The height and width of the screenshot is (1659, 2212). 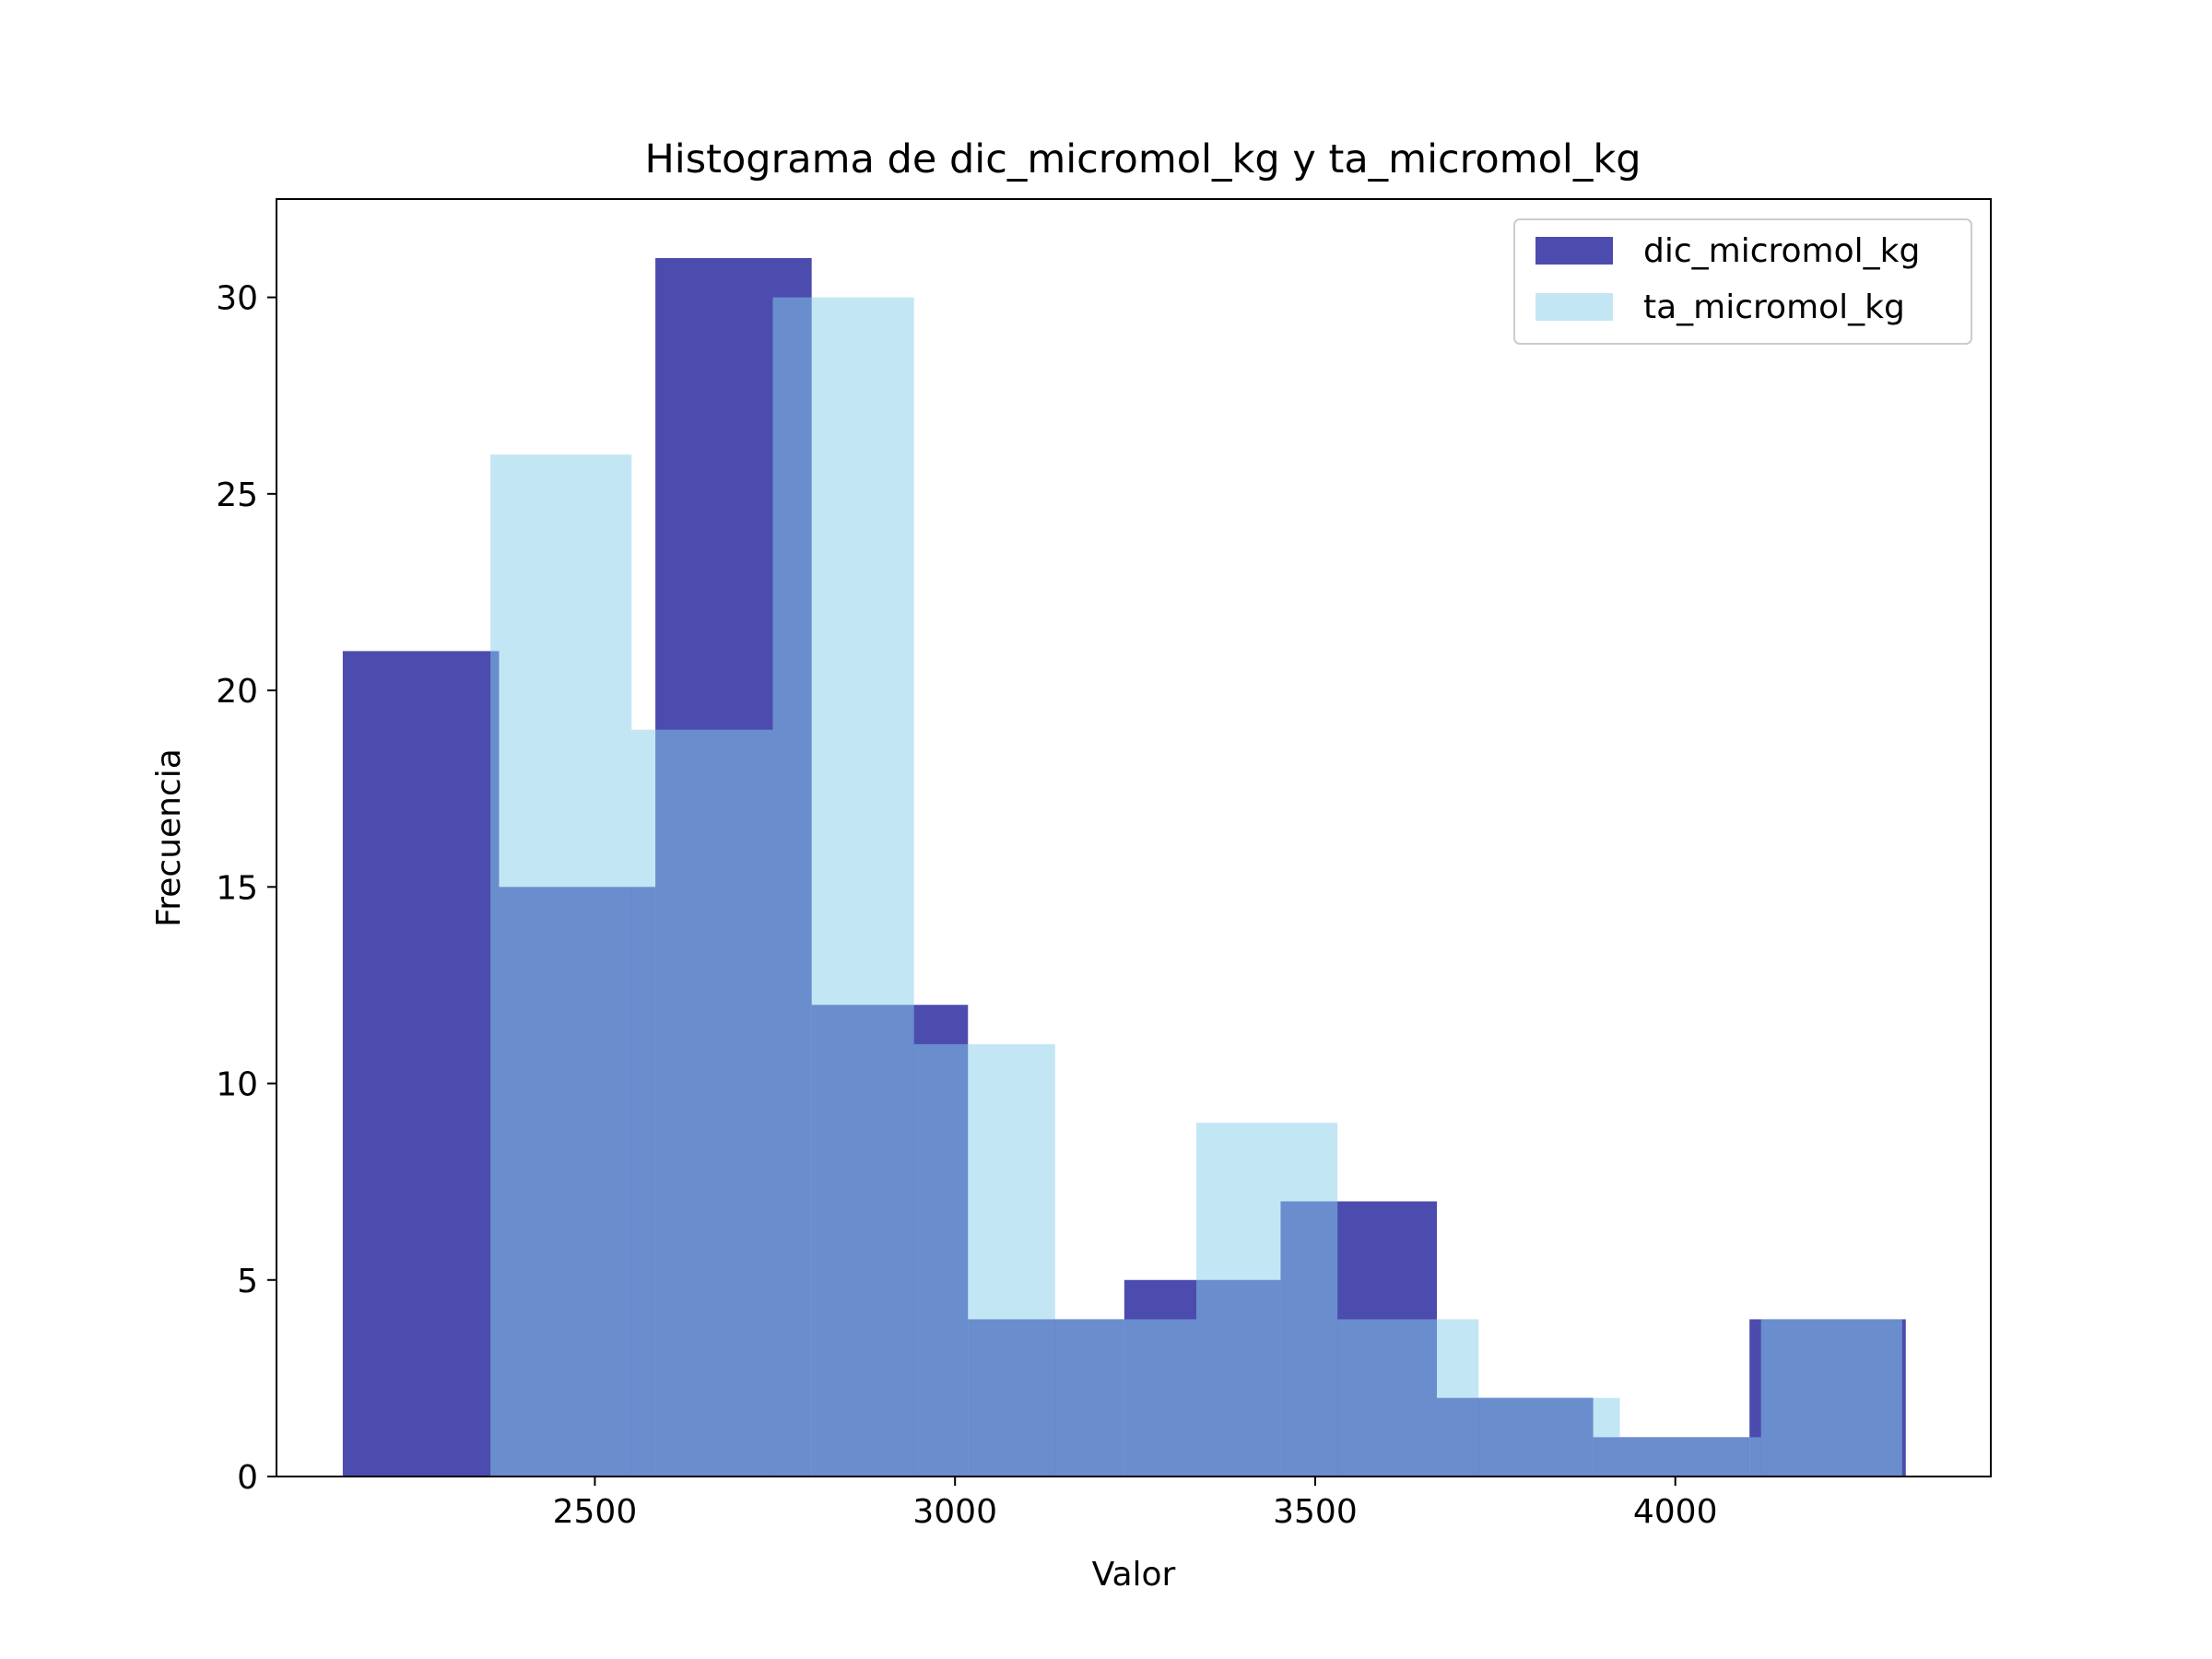 I want to click on x-tick-label-3500: 3500, so click(x=1315, y=1512).